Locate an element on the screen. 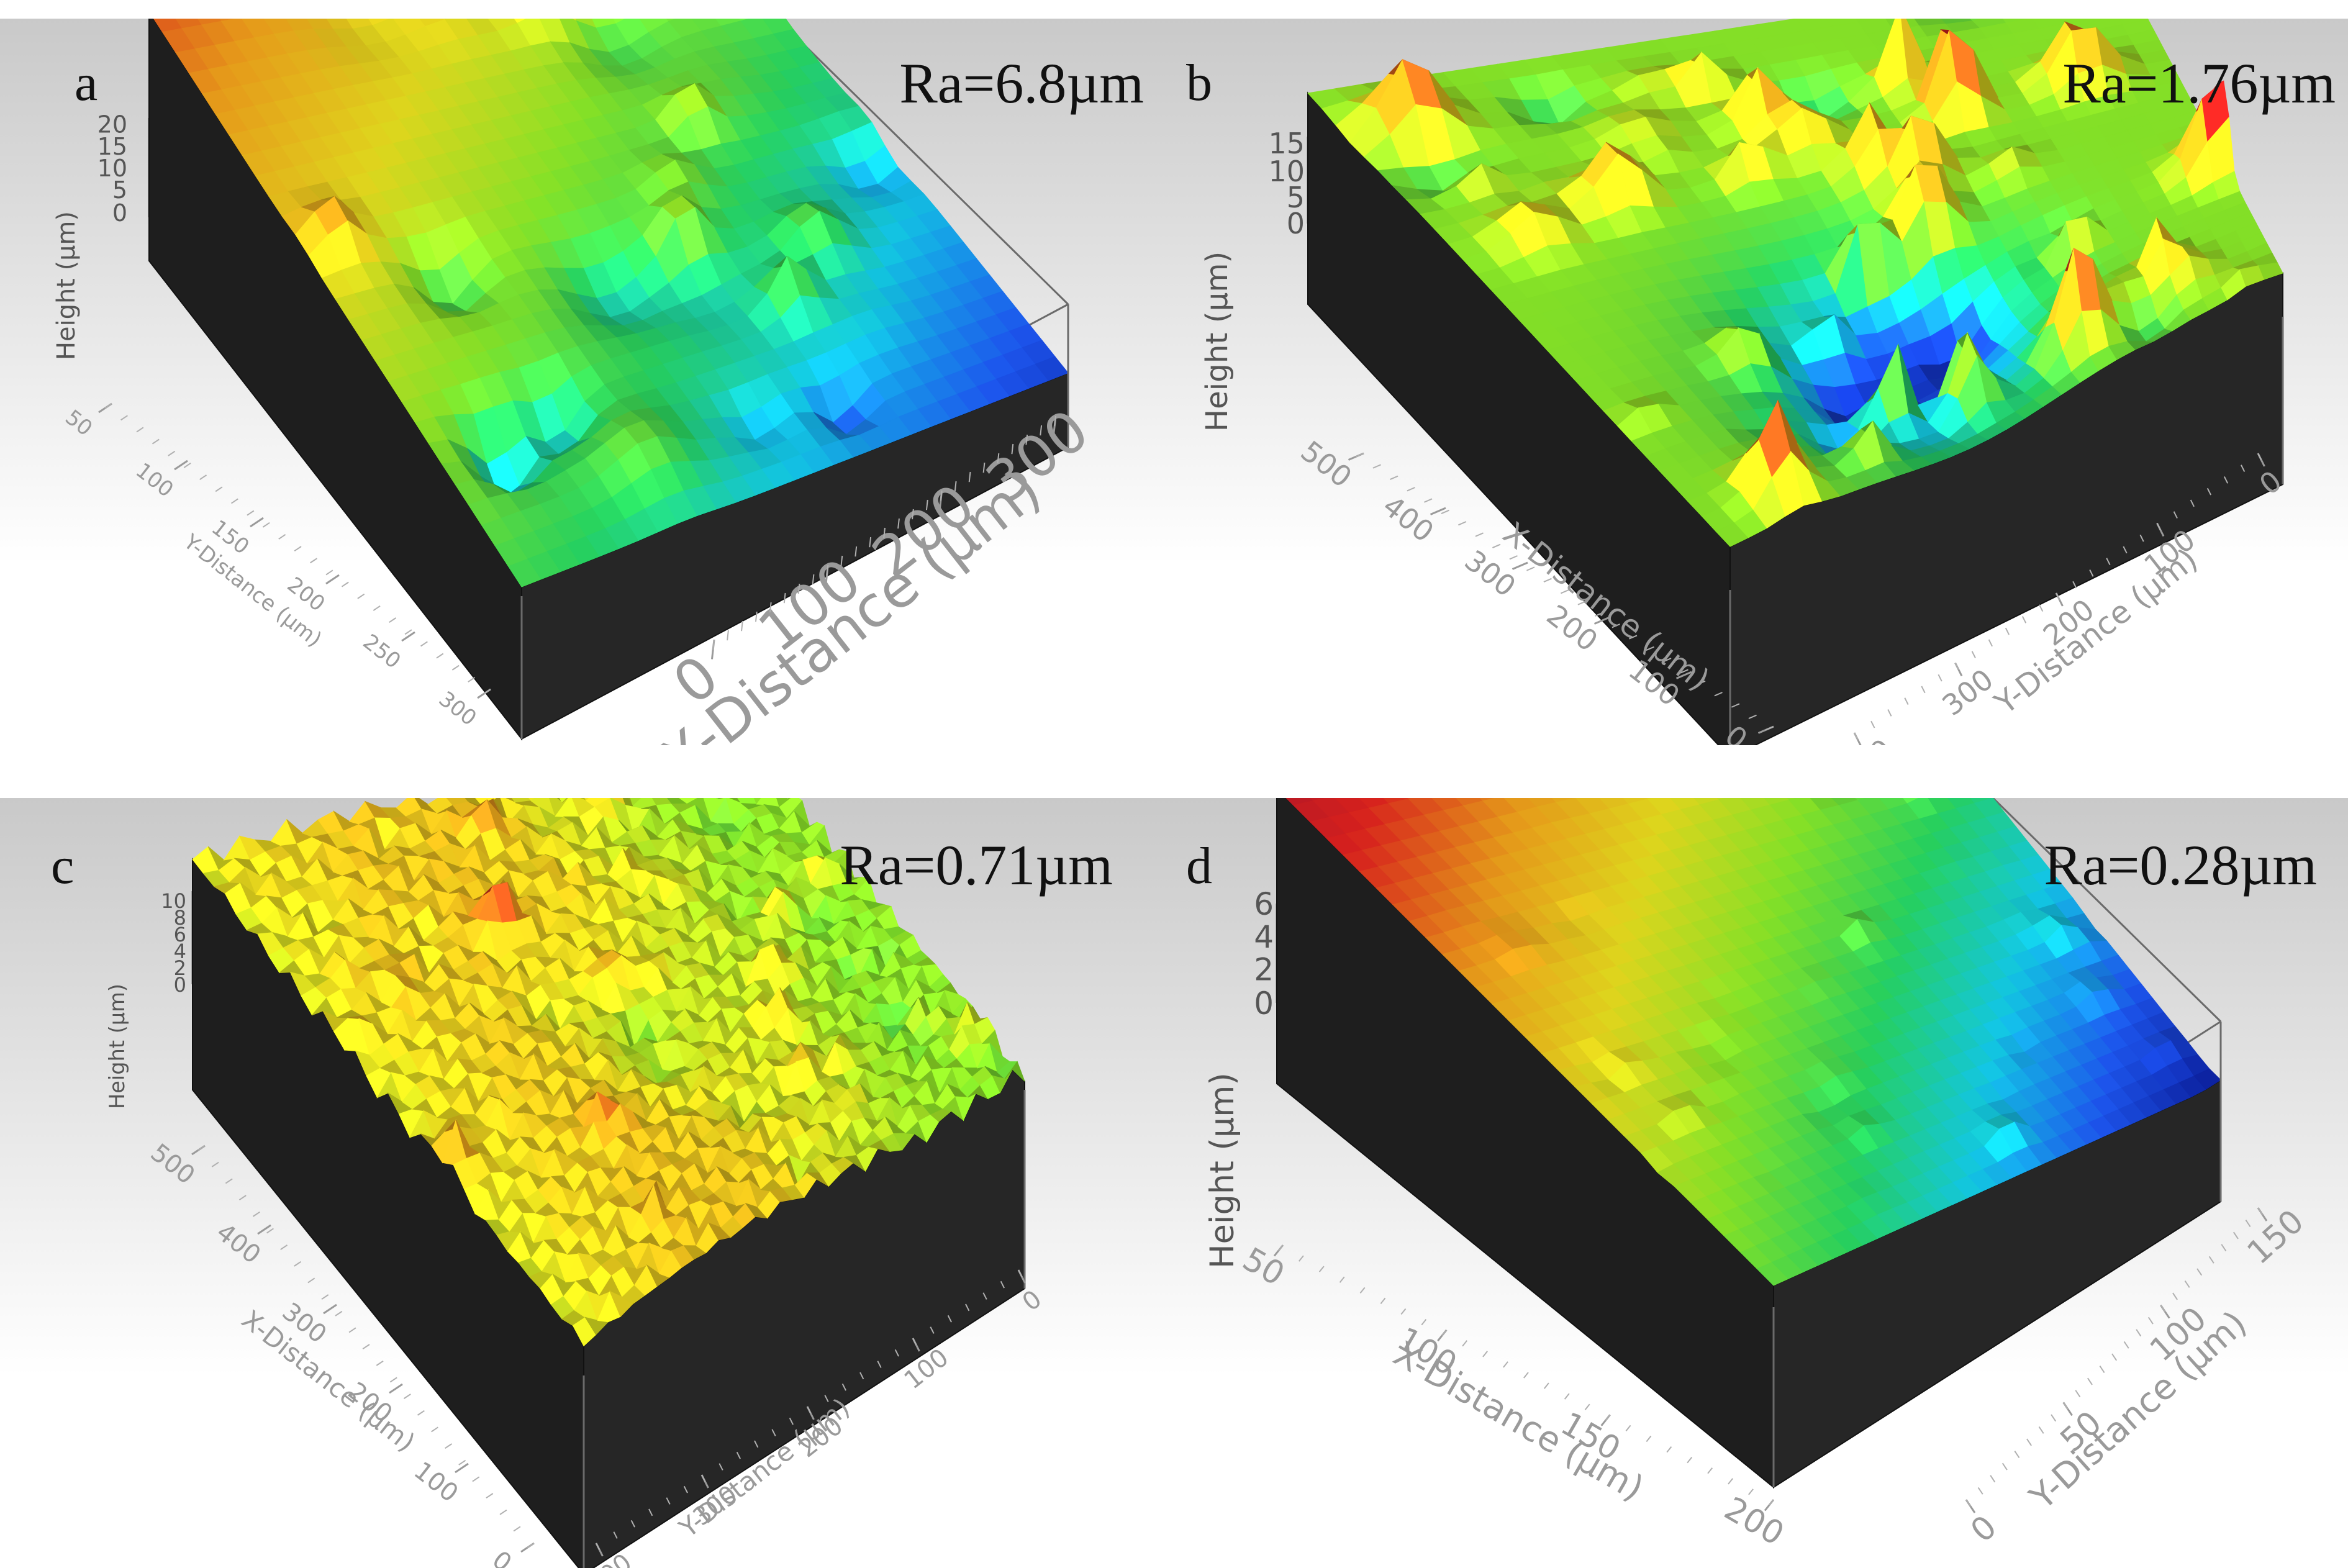 This screenshot has height=1568, width=2348. z-tick-label: 6 is located at coordinates (1264, 904).